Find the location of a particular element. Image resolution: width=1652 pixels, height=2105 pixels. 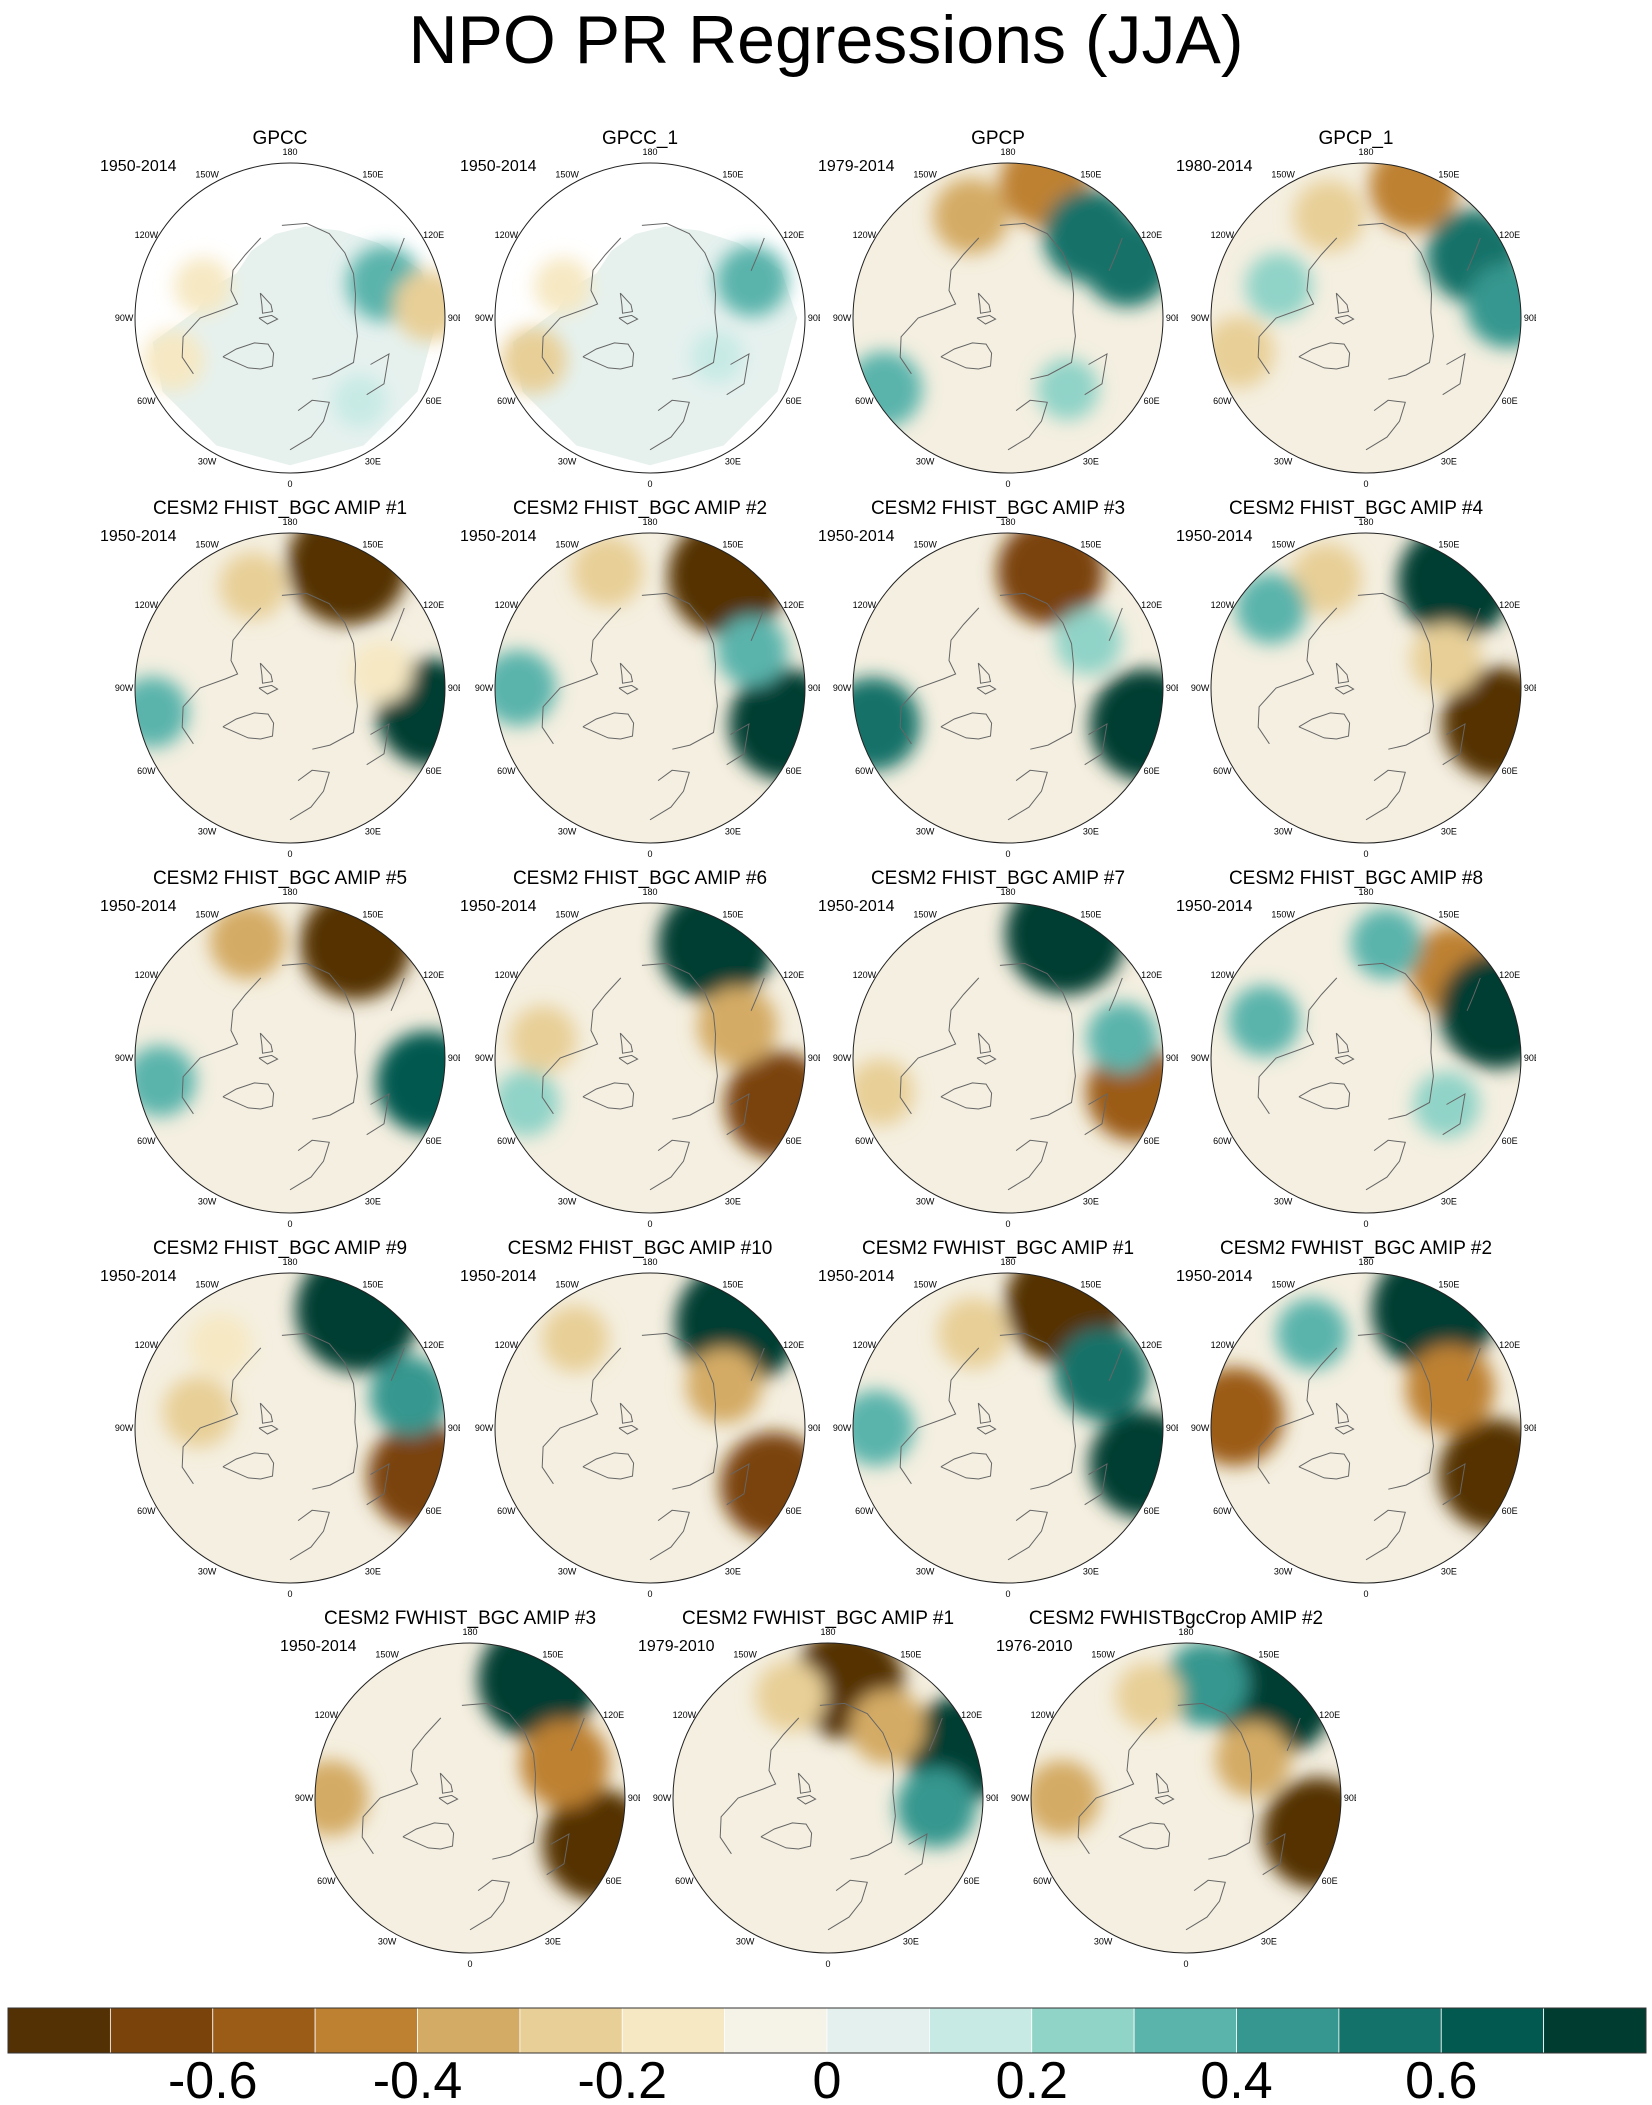

map-boundary is located at coordinates (290, 318).